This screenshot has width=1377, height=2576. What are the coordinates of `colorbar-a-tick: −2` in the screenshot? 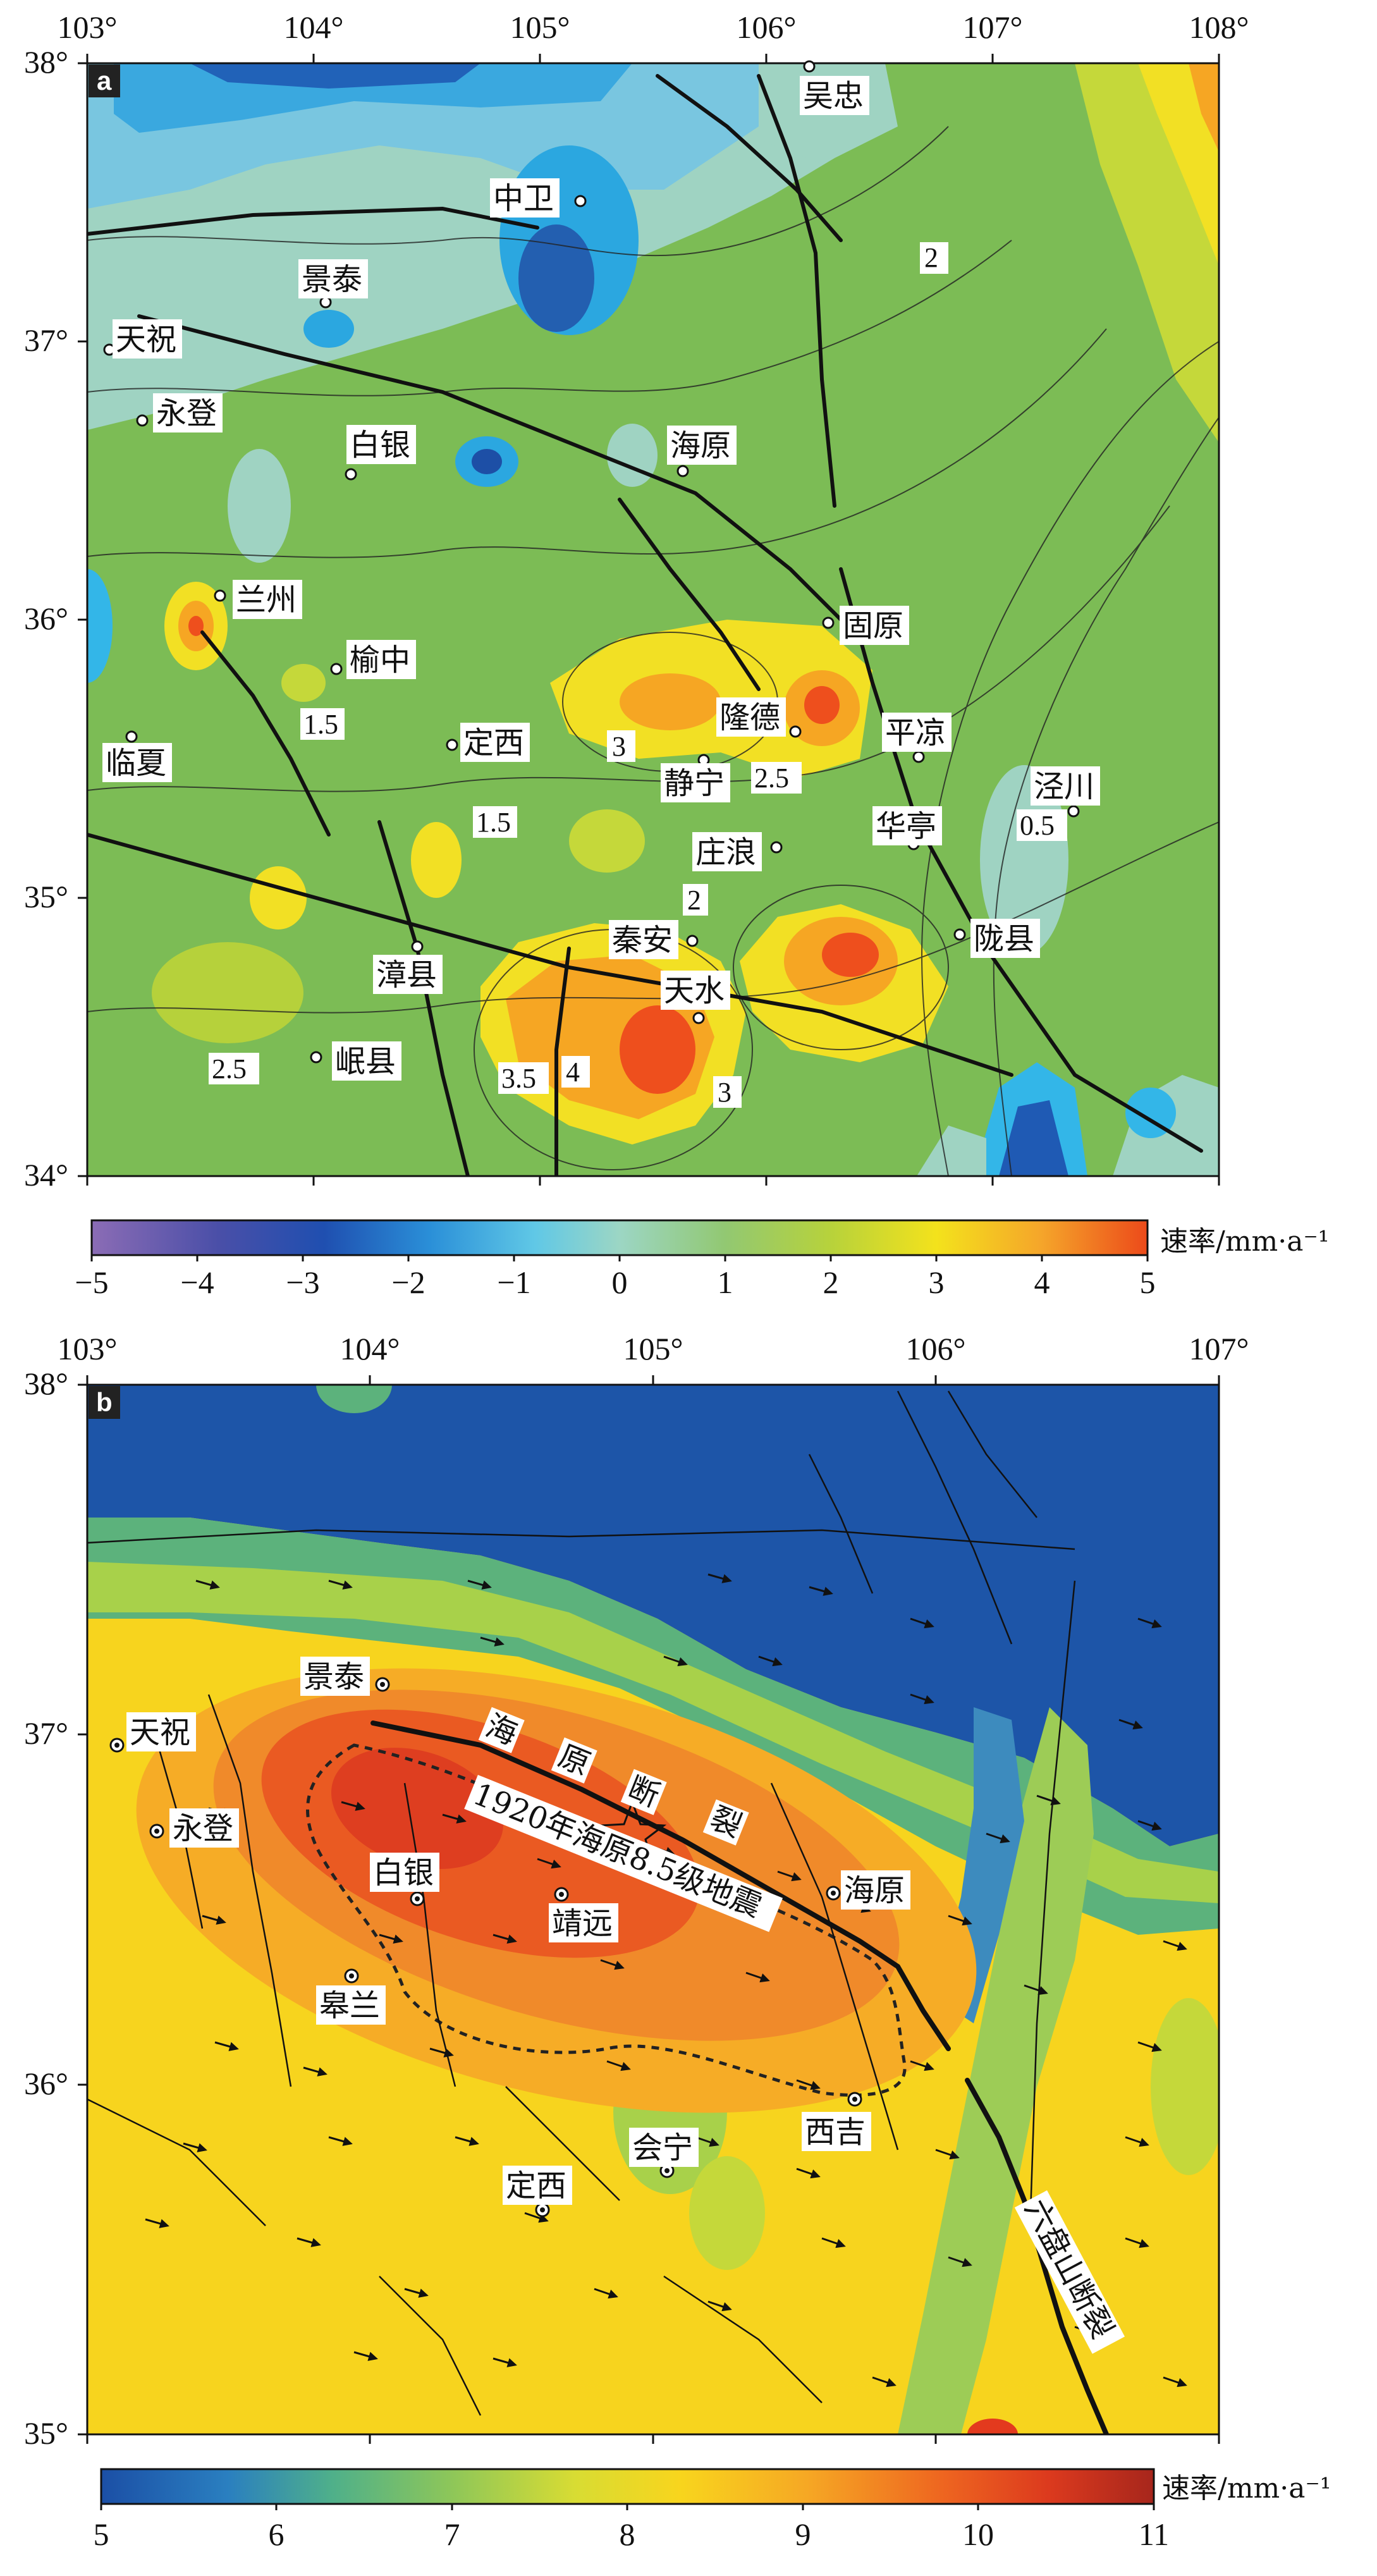 It's located at (408, 1282).